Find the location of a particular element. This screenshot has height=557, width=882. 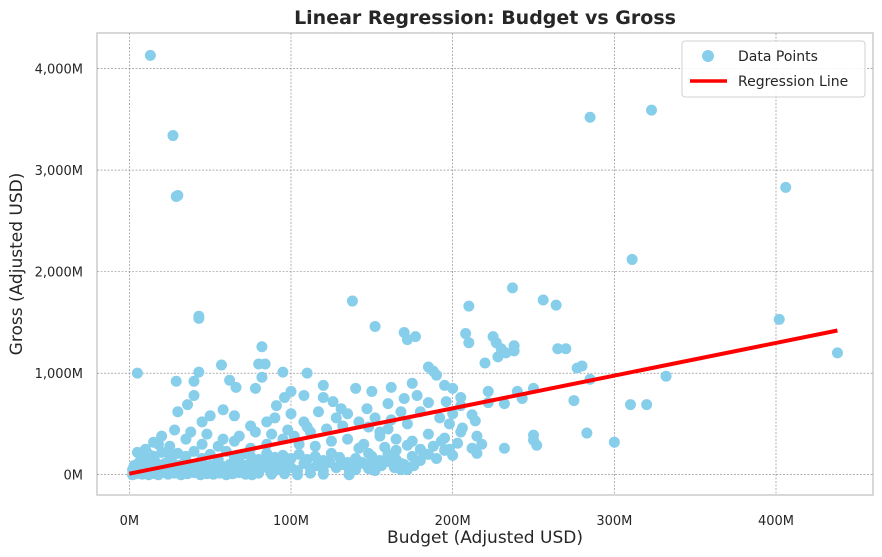

y-tick-labels: 0M 1,000M 2,000M 3,000M 4,000M is located at coordinates (59, 273).